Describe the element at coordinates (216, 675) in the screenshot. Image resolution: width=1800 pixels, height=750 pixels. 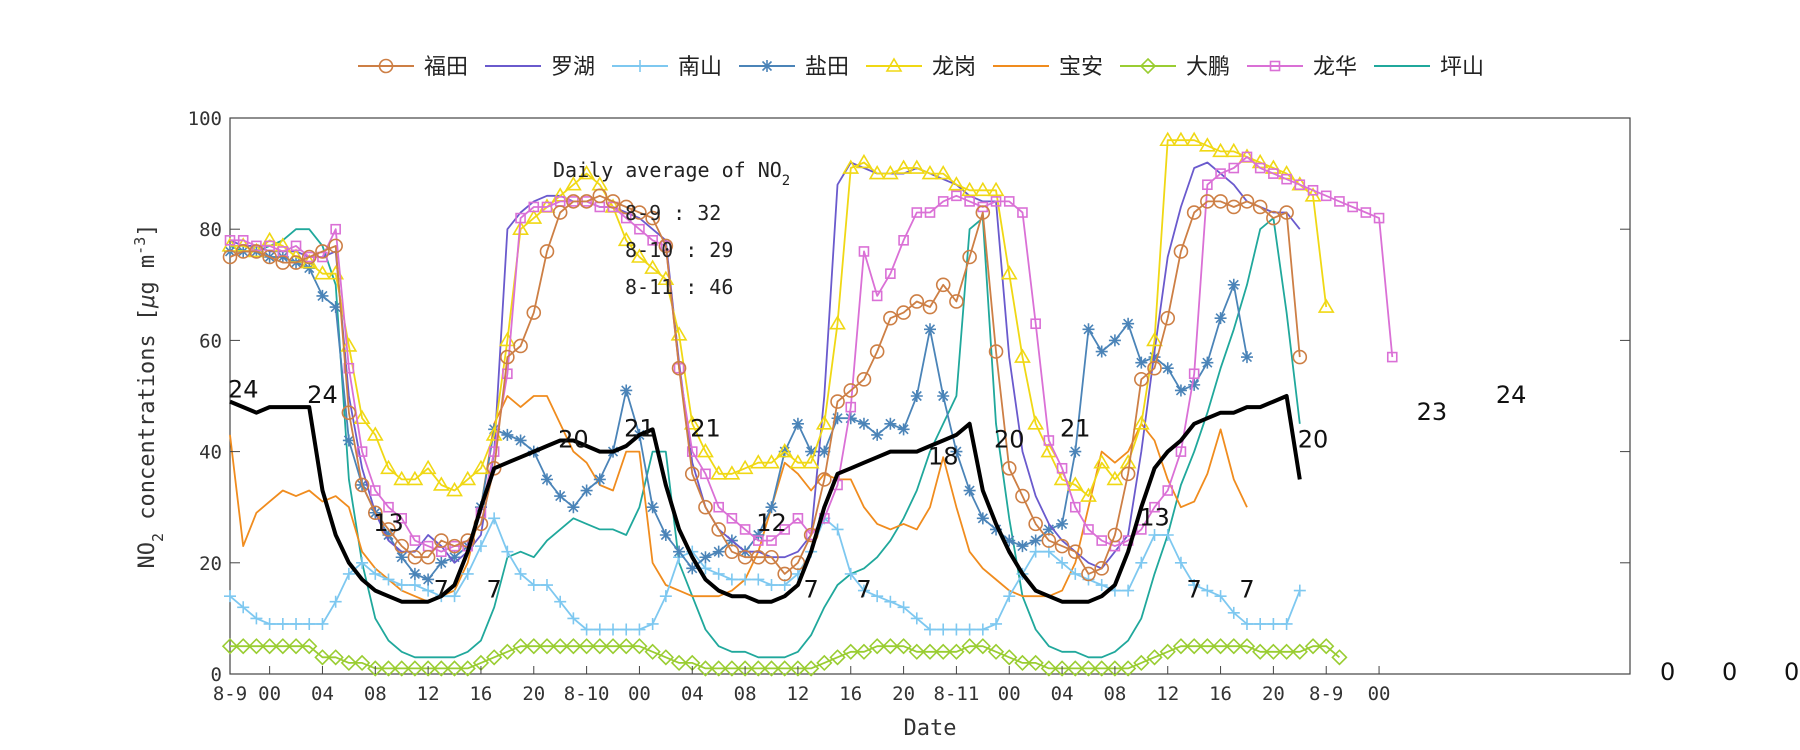
I see `y-tick-label: 0` at that location.